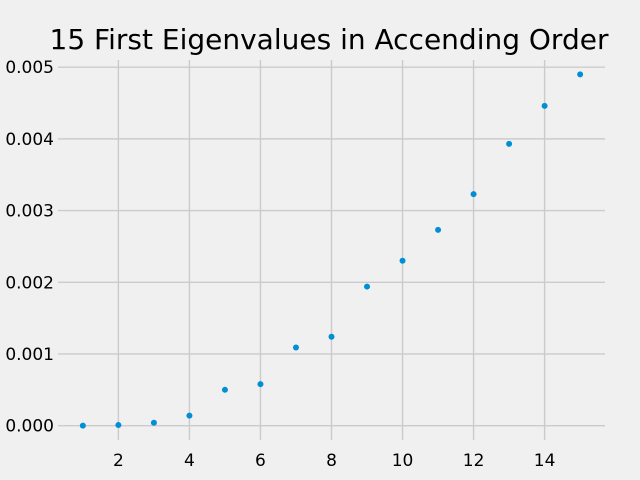  Describe the element at coordinates (29, 283) in the screenshot. I see `y-tick-label: 0.002` at that location.